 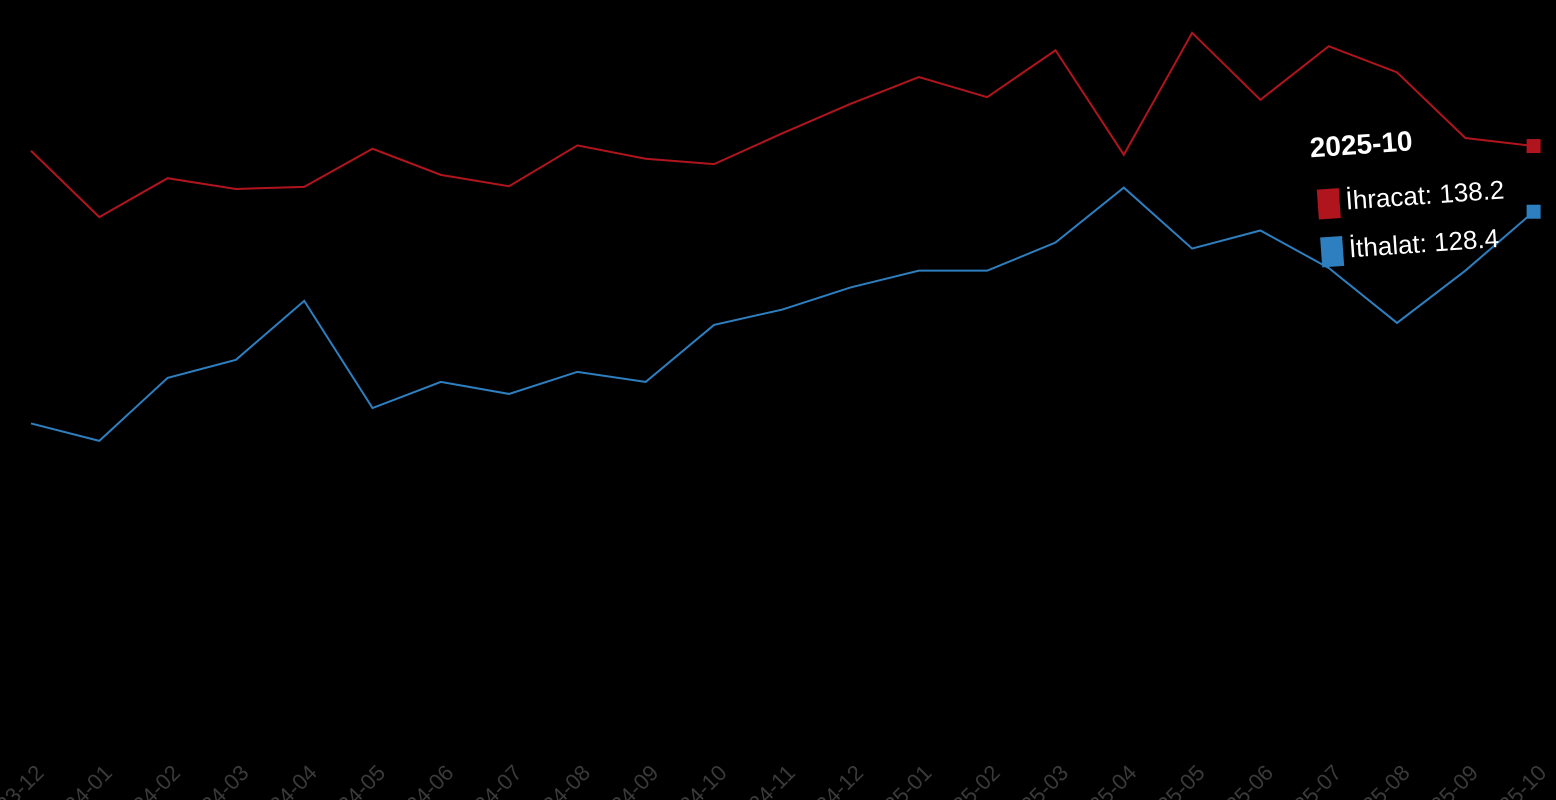 I want to click on tooltip: 2025-10 İhracat: 138.2 İthalat: 128.4, so click(x=1407, y=196).